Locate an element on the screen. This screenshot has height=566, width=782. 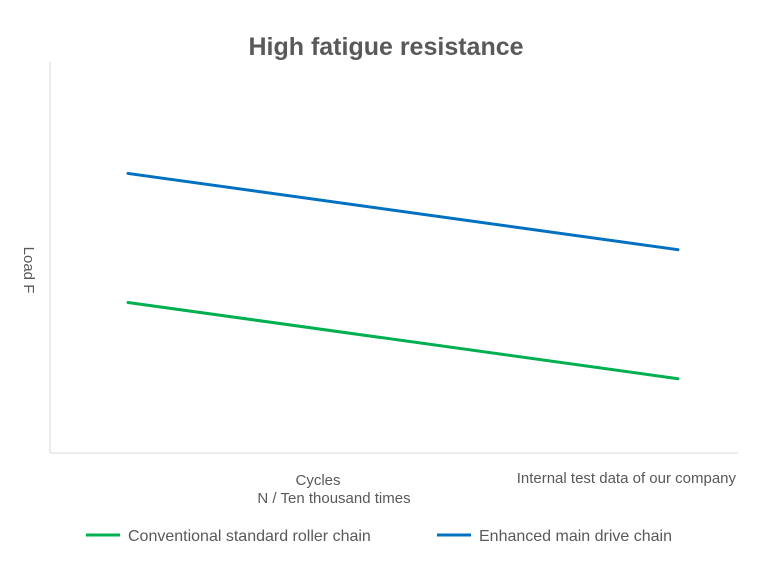
chart-annotation: Internal test data of our company is located at coordinates (627, 478).